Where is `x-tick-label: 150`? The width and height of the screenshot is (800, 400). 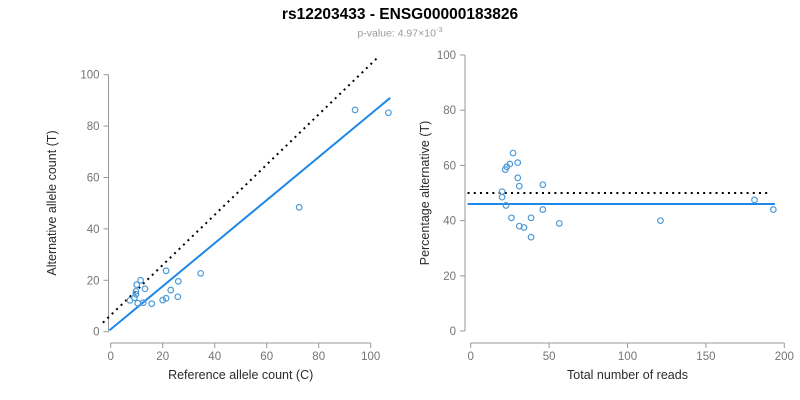 x-tick-label: 150 is located at coordinates (705, 357).